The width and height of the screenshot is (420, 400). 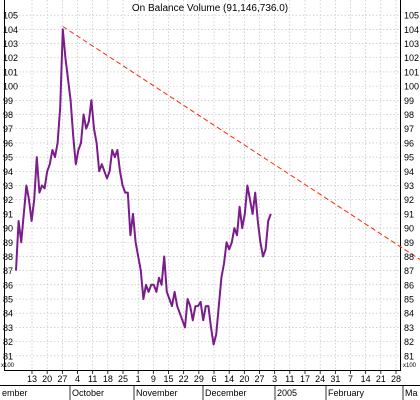 What do you see at coordinates (409, 328) in the screenshot?
I see `y-tick-label-right: 83` at bounding box center [409, 328].